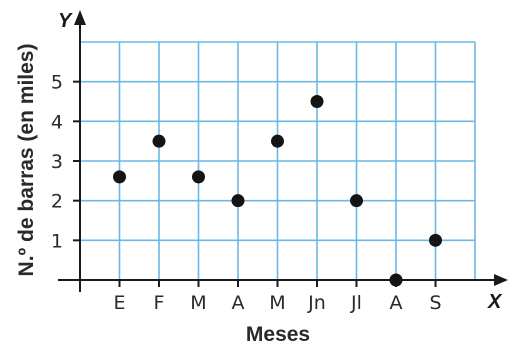 The image size is (516, 349). What do you see at coordinates (495, 302) in the screenshot?
I see `x-axis-name: X` at bounding box center [495, 302].